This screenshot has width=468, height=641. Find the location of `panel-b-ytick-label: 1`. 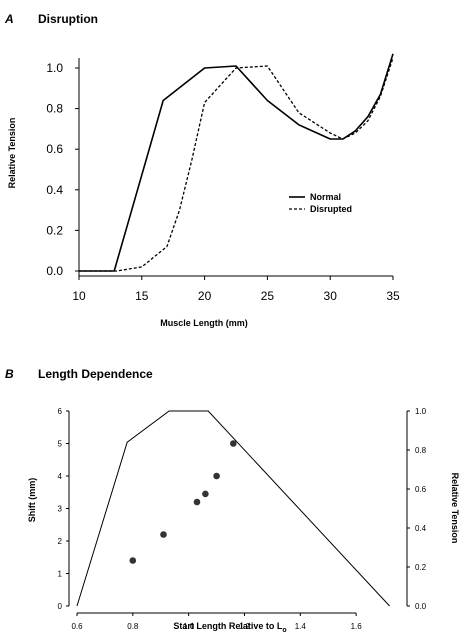

panel-b-ytick-label: 1 is located at coordinates (60, 574).